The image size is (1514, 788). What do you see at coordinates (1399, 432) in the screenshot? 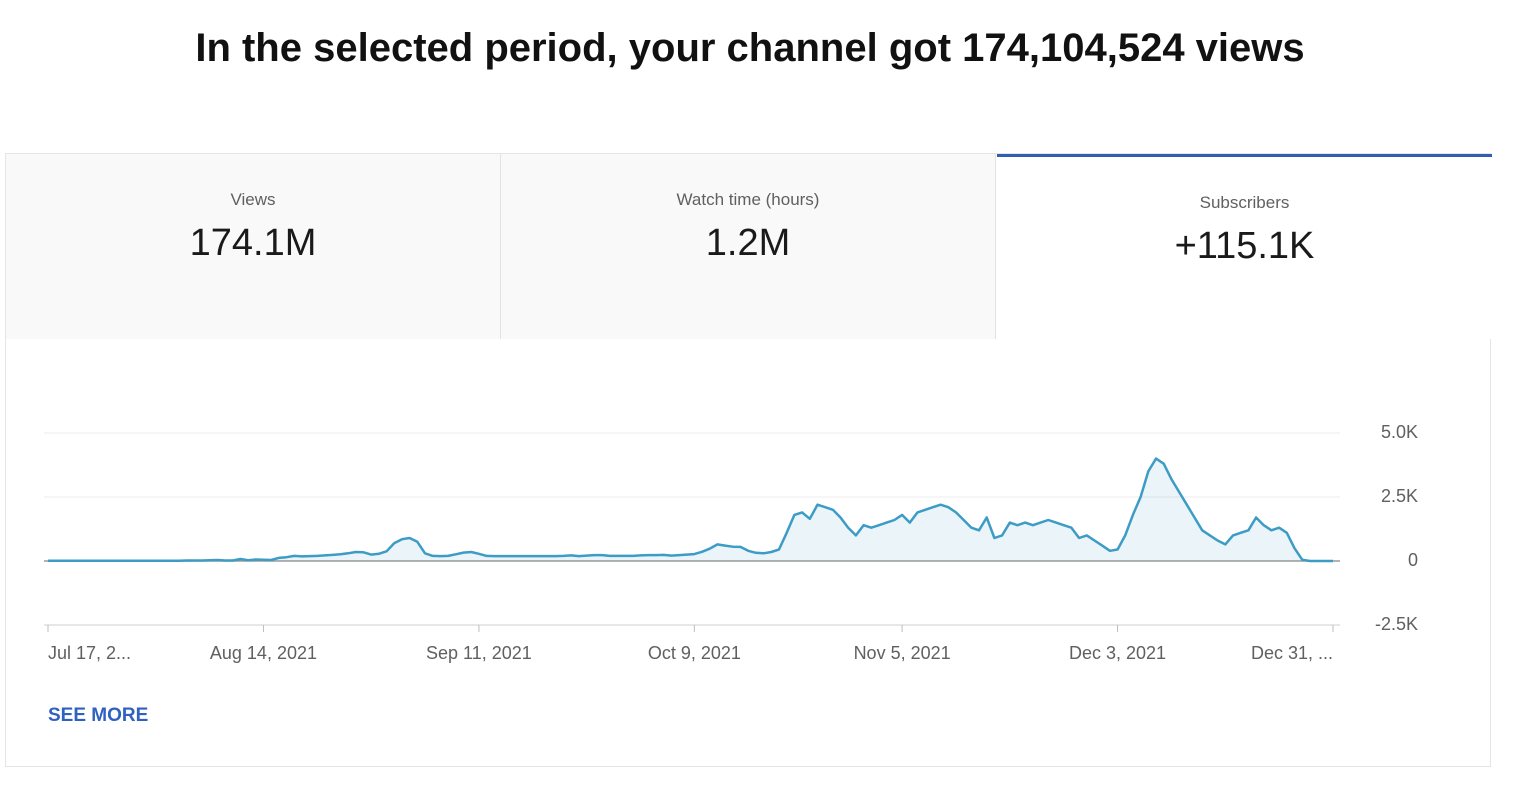
I see `y-tick-label: 5.0K` at bounding box center [1399, 432].